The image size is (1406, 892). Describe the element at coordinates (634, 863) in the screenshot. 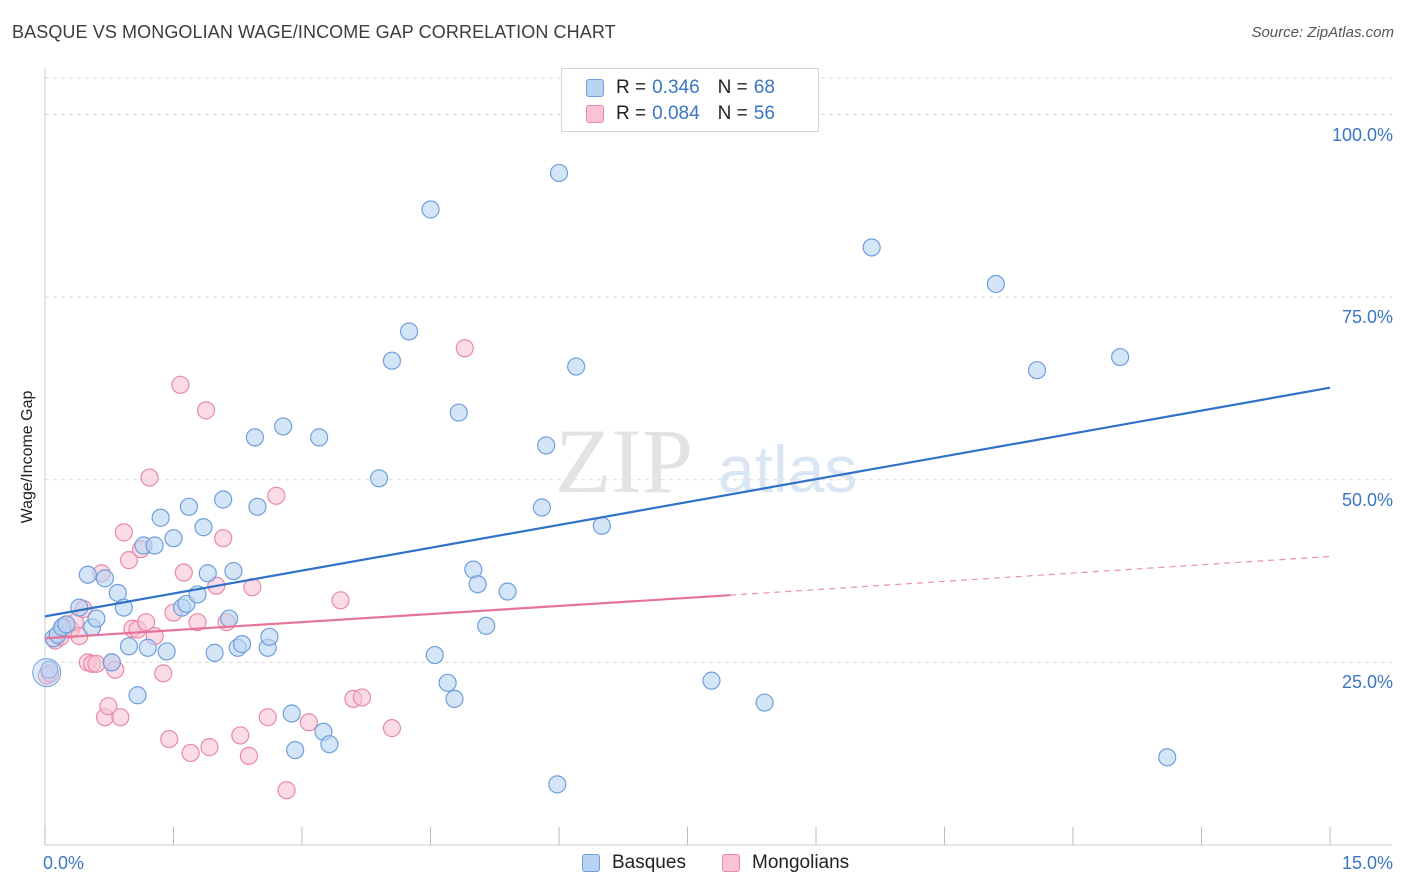

I see `legend-item-basques: Basques` at that location.